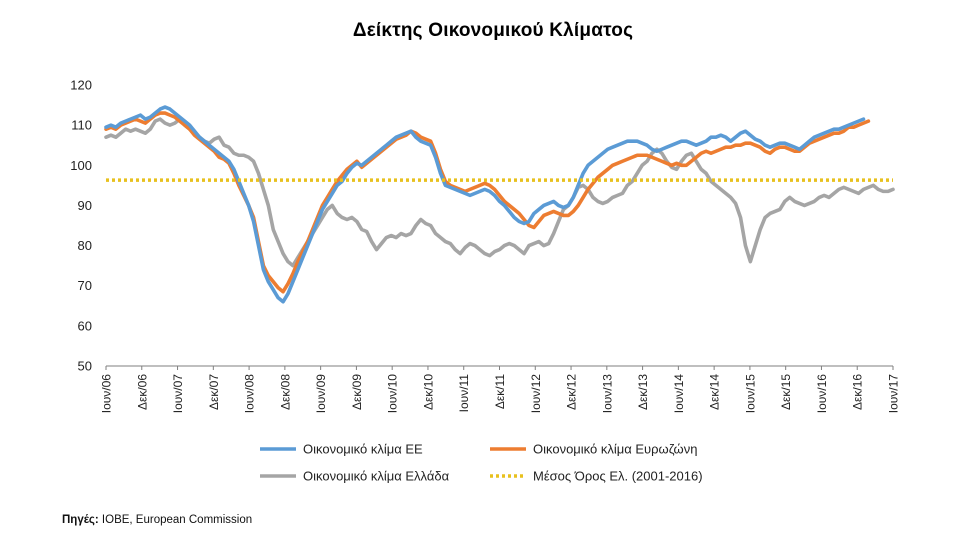  I want to click on y-tick-label: 90, so click(85, 205).